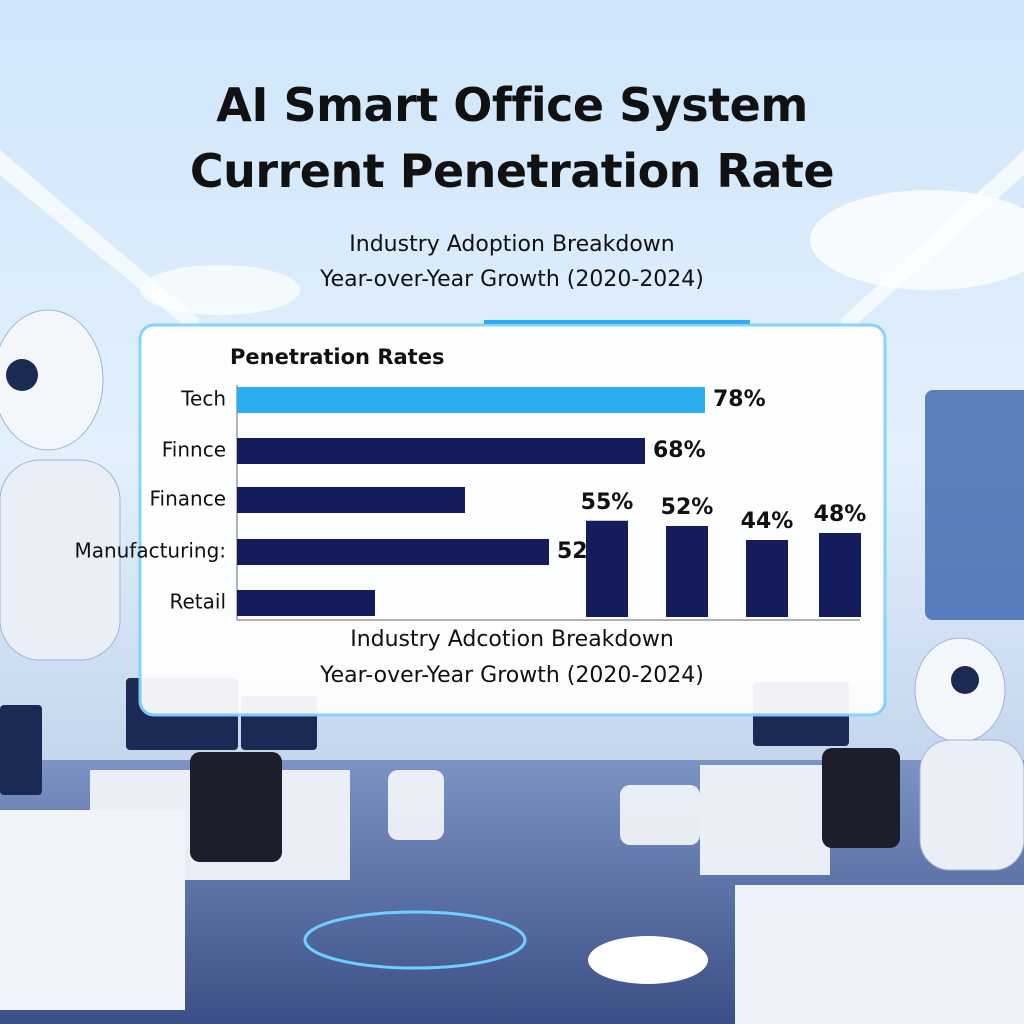 Image resolution: width=1024 pixels, height=1024 pixels. Describe the element at coordinates (648, 960) in the screenshot. I see `cloud-icon` at that location.